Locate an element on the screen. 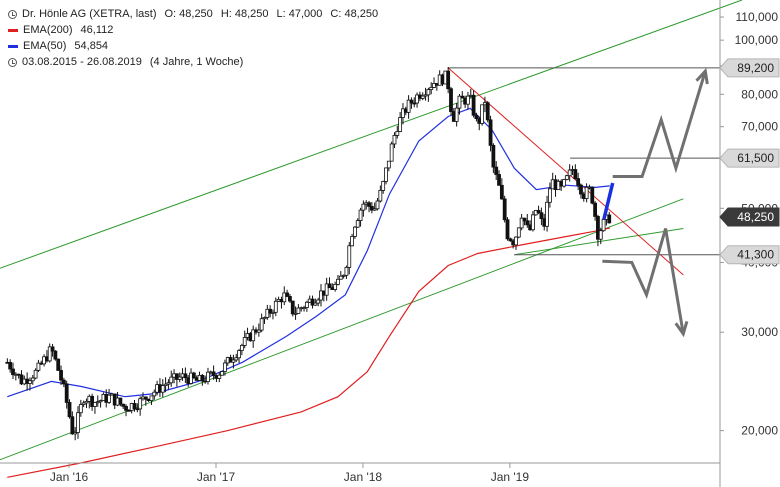  y-tick-label: 100,000 is located at coordinates (757, 40).